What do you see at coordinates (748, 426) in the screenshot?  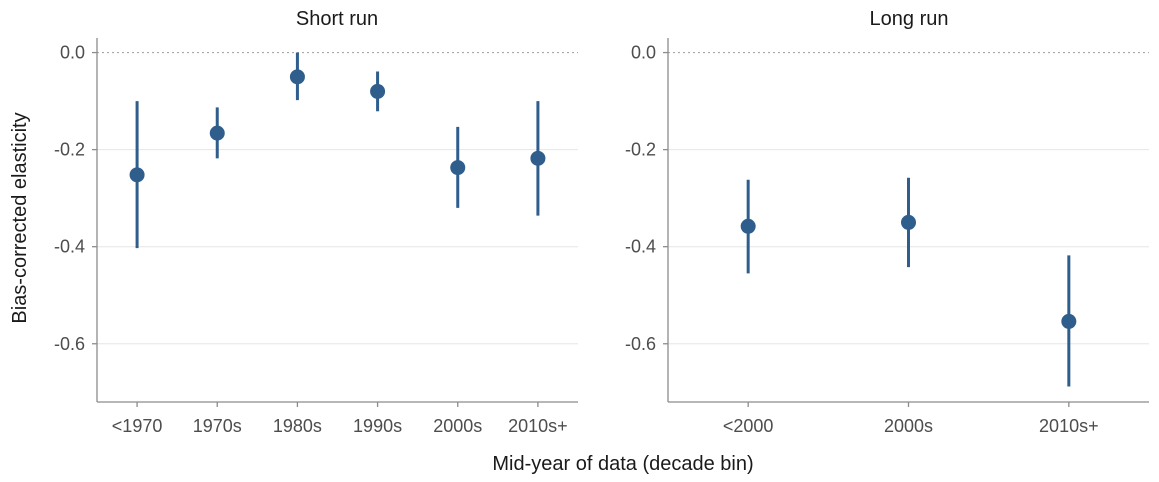 I see `x-tick-label: <2000` at bounding box center [748, 426].